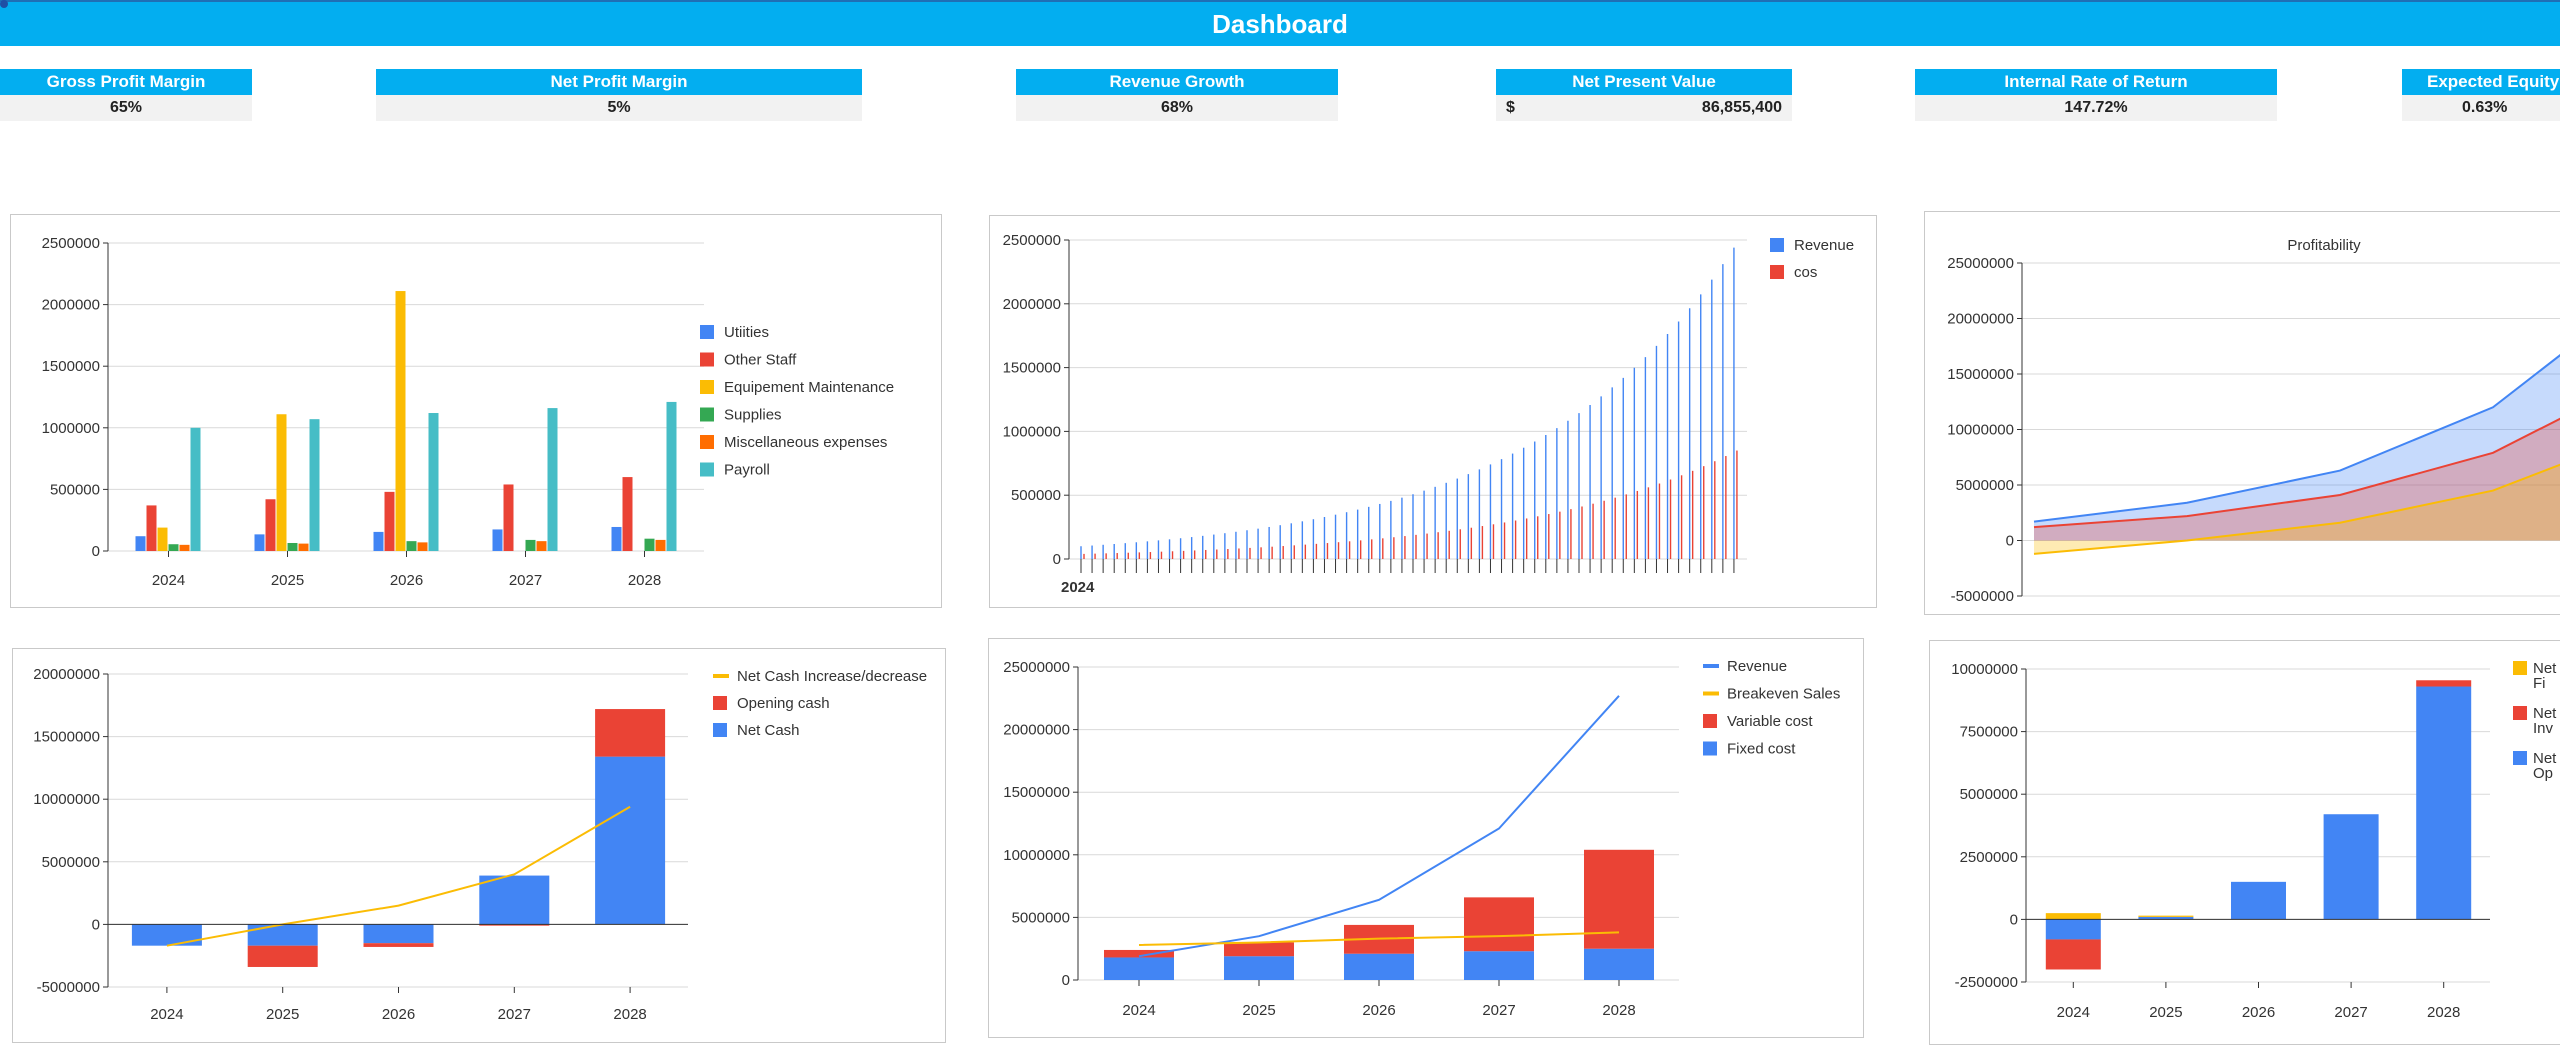 This screenshot has width=2560, height=1045. What do you see at coordinates (2543, 773) in the screenshot?
I see `legend-label: Op` at bounding box center [2543, 773].